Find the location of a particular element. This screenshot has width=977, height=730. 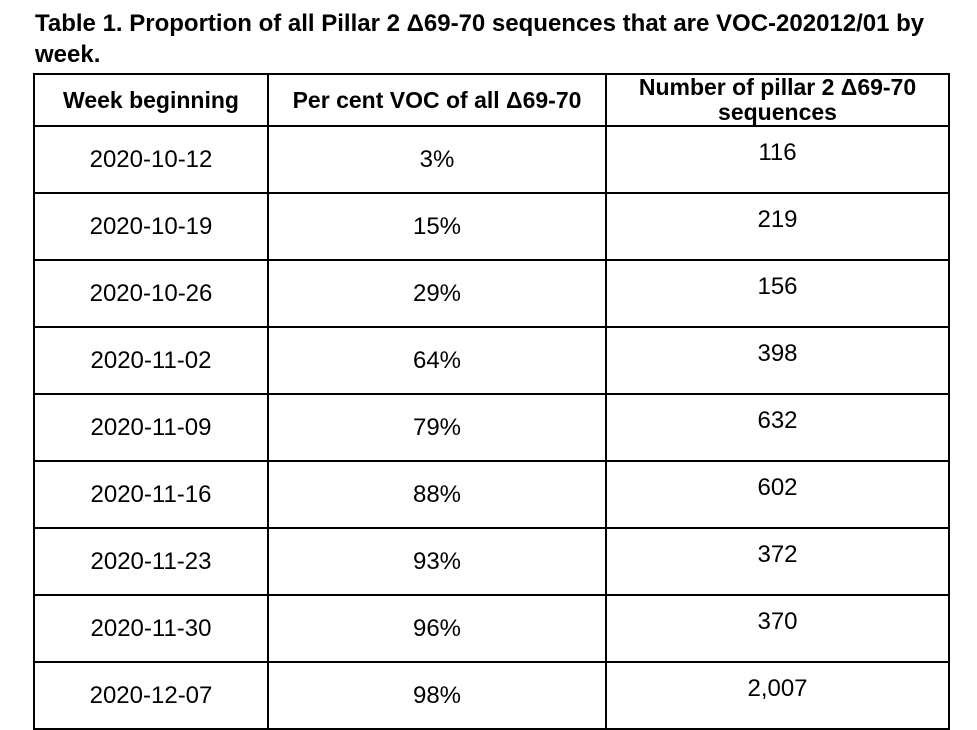

column-header-percent-voc: Per cent VOC of all Δ69-70 is located at coordinates (437, 100).